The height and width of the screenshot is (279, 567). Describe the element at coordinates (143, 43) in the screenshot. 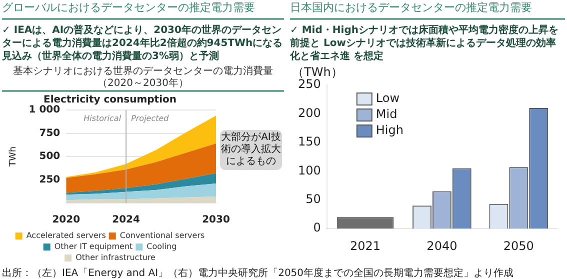

I see `text: ✓ IEAは、AIの普及などにより、2030年の世界のデータセンターによる電力消費量は2024年比2倍超の約945TWhになる見込み（世界全体の電力消費量の3%弱）と予測` at that location.